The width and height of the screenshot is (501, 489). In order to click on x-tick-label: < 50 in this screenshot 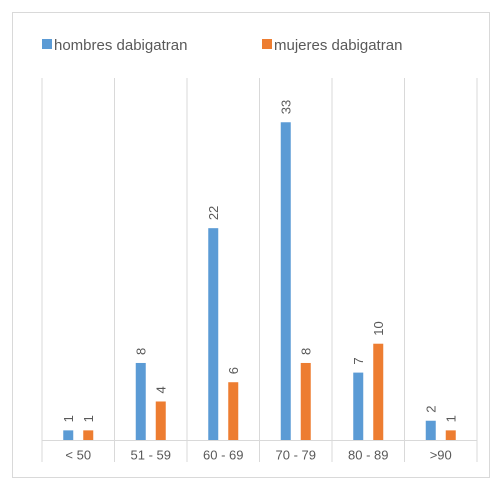, I will do `click(78, 455)`.